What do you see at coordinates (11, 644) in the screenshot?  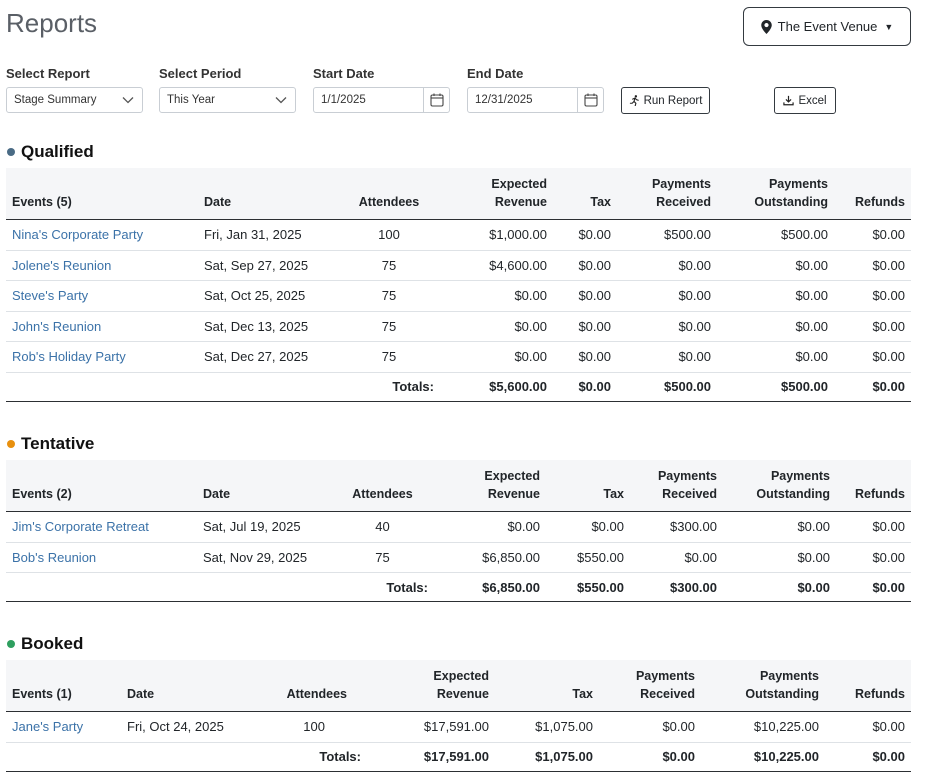 I see `booked-status-dot` at bounding box center [11, 644].